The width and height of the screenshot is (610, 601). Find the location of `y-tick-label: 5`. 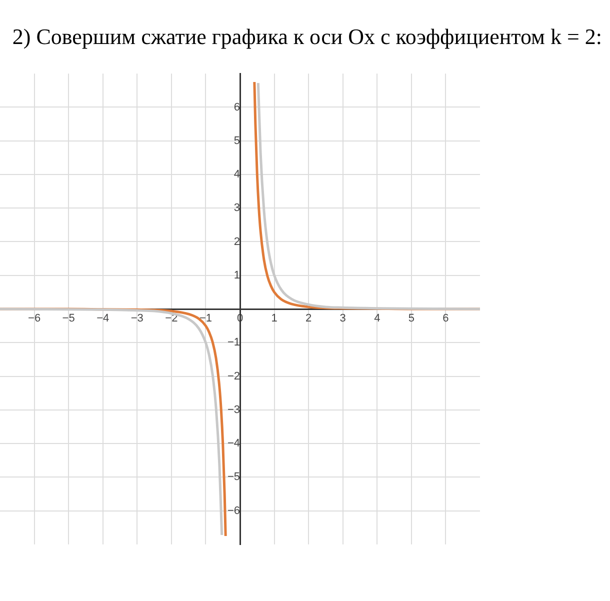

y-tick-label: 5 is located at coordinates (237, 140).